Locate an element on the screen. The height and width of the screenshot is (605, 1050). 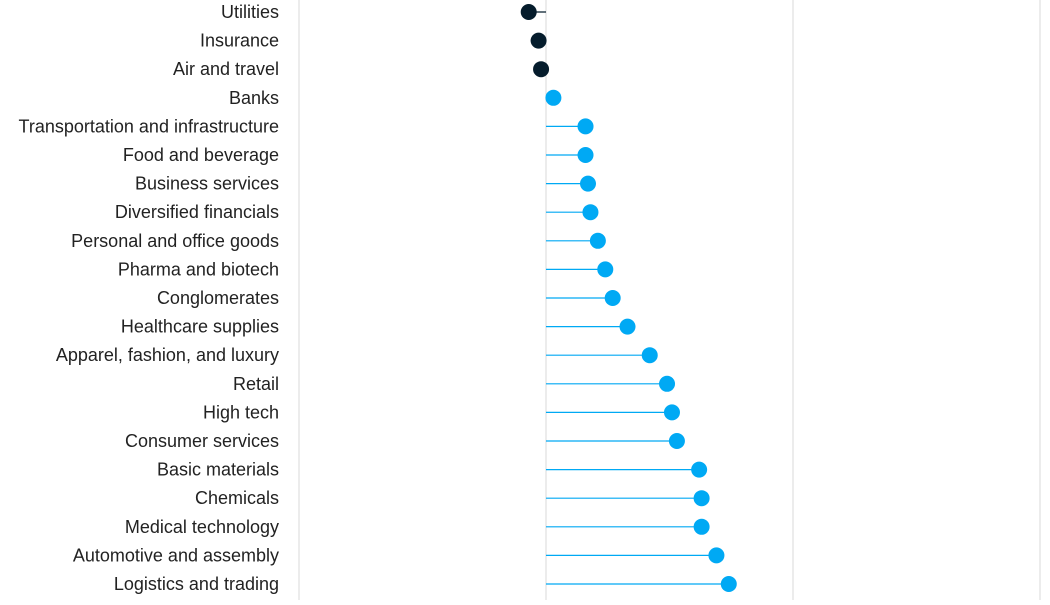
category-label: Healthcare supplies is located at coordinates (200, 327).